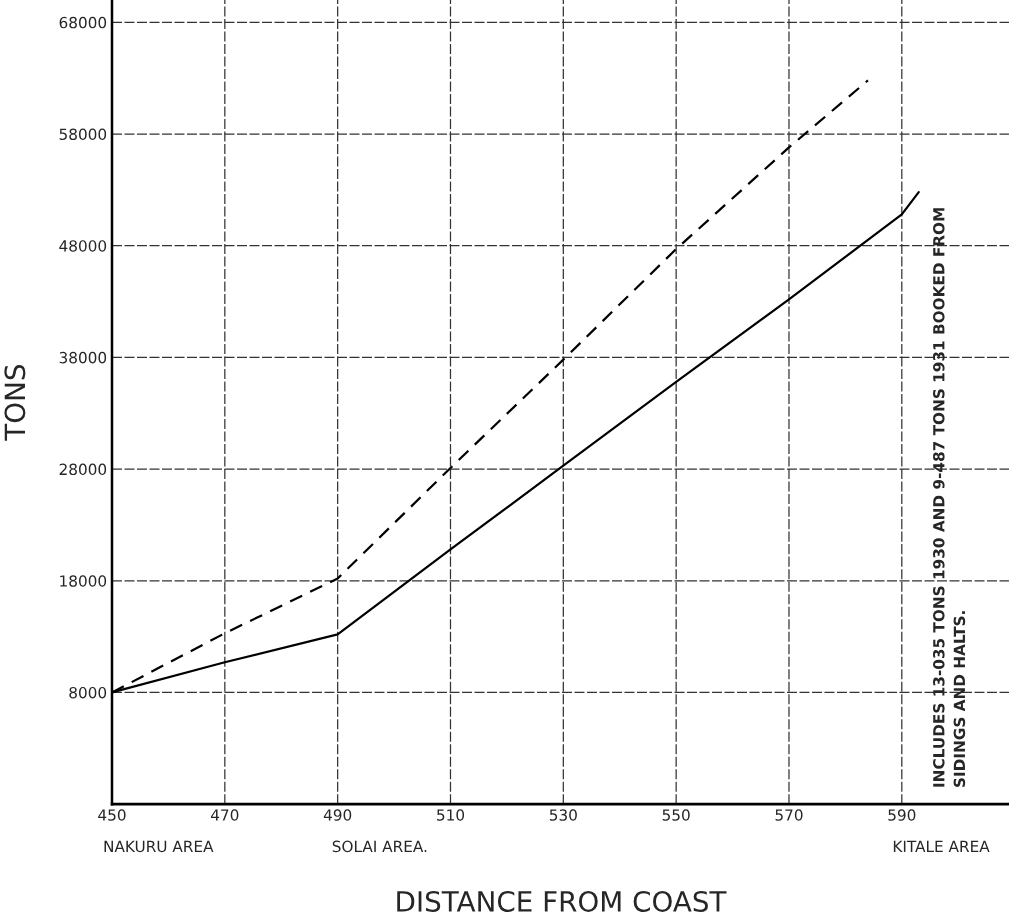 This screenshot has width=1009, height=919. Describe the element at coordinates (949, 497) in the screenshot. I see `annotation: INCLUDES 13-035 TONS 1930 AND 9-487 TONS 1931 BOOKED FROM SIDINGS AND HALTS.` at that location.